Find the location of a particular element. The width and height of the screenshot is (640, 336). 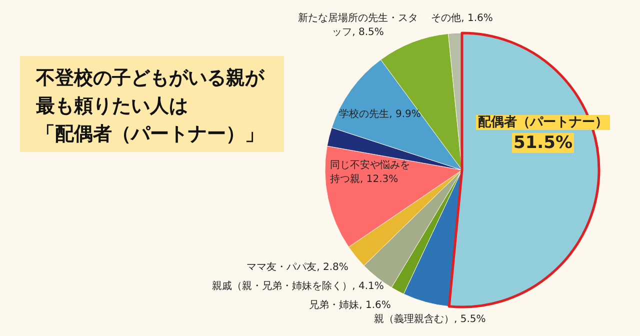

text: 「配偶者（パートナー）」 is located at coordinates (150, 134).